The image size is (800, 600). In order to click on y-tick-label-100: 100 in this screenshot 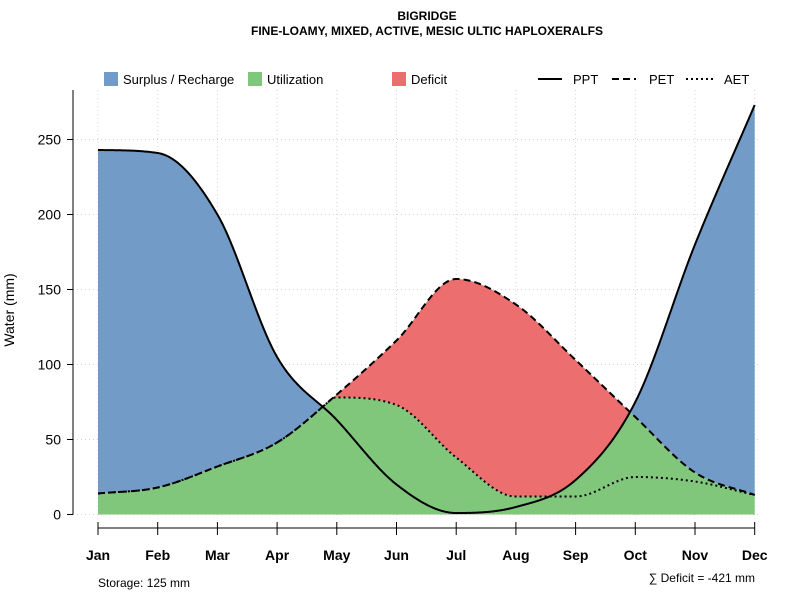, I will do `click(50, 365)`.